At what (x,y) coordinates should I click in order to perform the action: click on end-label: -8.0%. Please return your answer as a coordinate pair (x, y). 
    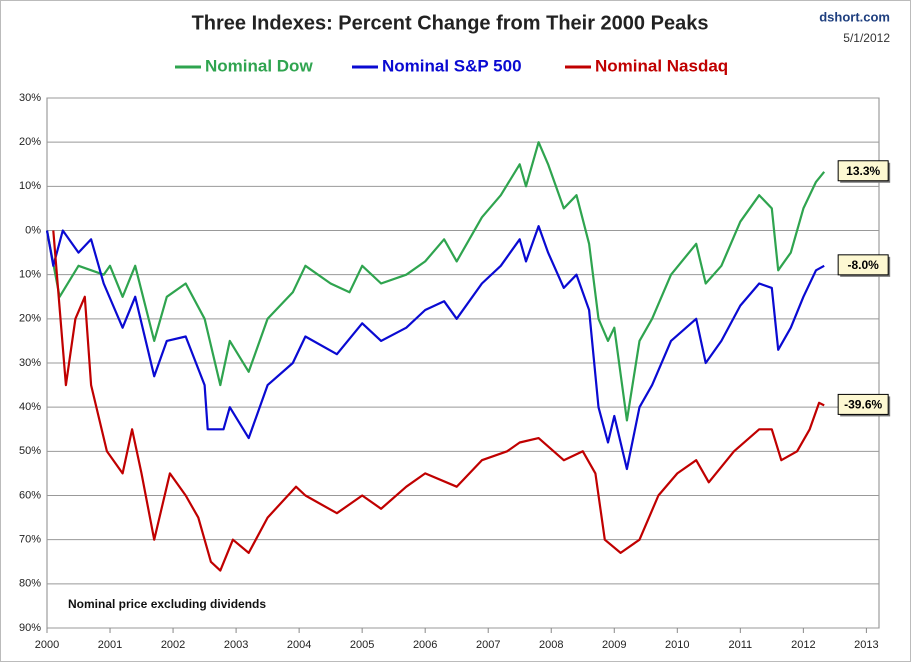
    Looking at the image, I should click on (863, 265).